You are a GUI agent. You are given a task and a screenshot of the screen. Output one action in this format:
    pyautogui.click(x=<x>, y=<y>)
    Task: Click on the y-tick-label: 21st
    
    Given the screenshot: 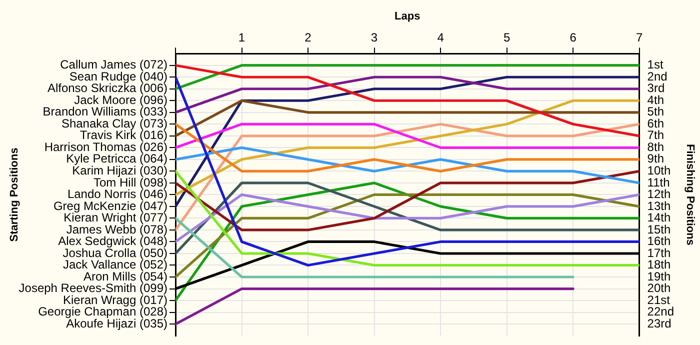 What is the action you would take?
    pyautogui.click(x=659, y=299)
    